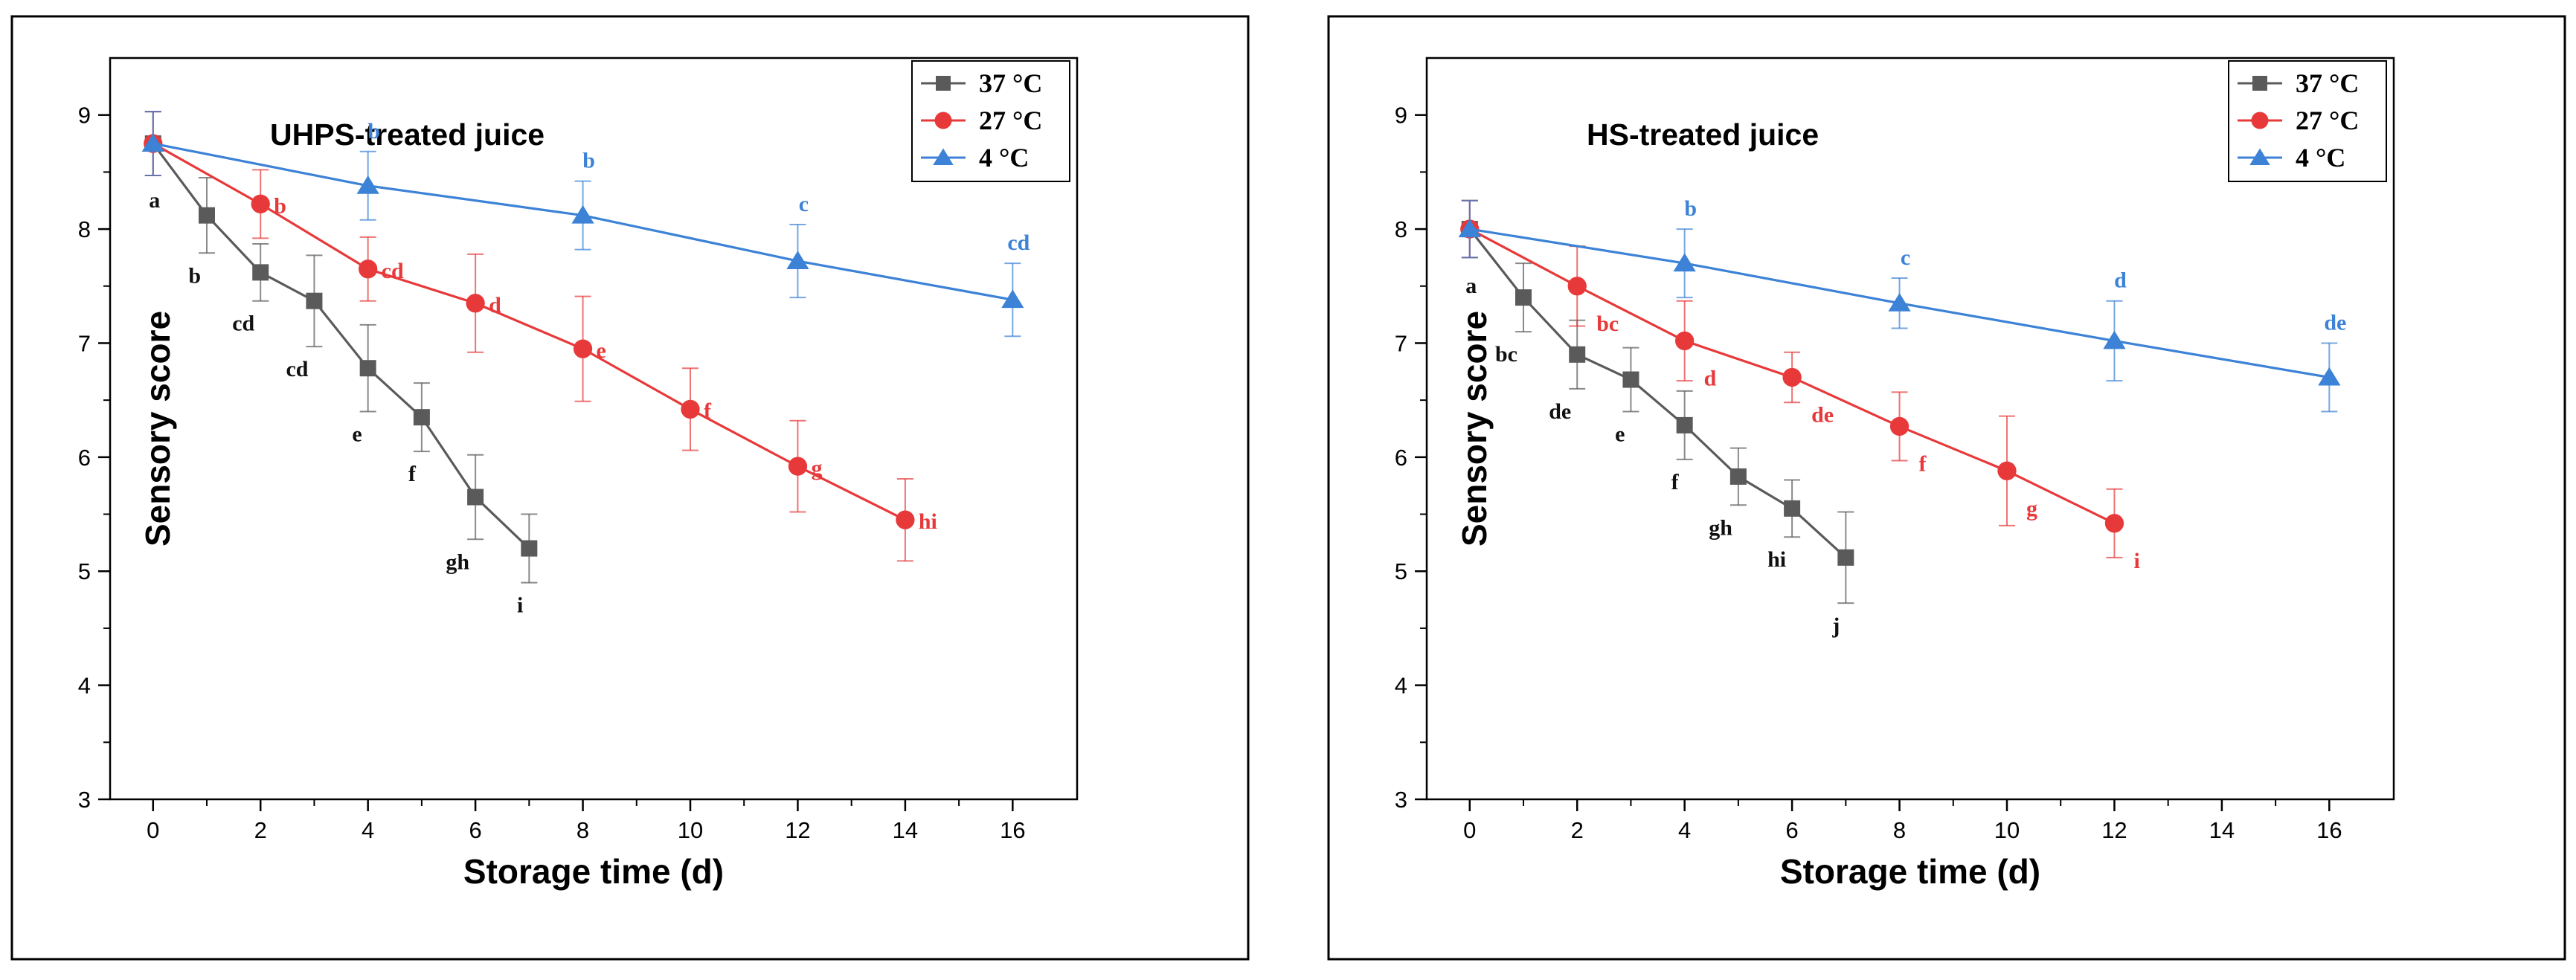 The image size is (2576, 980). What do you see at coordinates (1401, 571) in the screenshot?
I see `y-tick-label: 5` at bounding box center [1401, 571].